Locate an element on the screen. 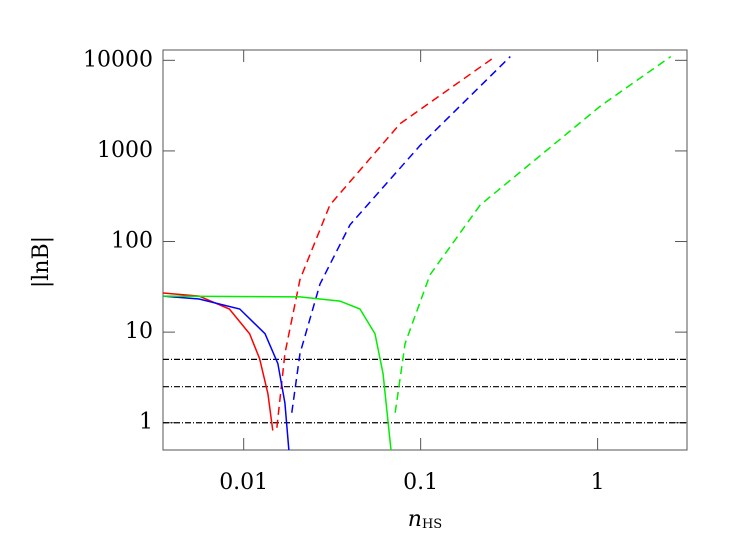 The image size is (736, 552). y-axis-label: |lnB| is located at coordinates (41, 262).